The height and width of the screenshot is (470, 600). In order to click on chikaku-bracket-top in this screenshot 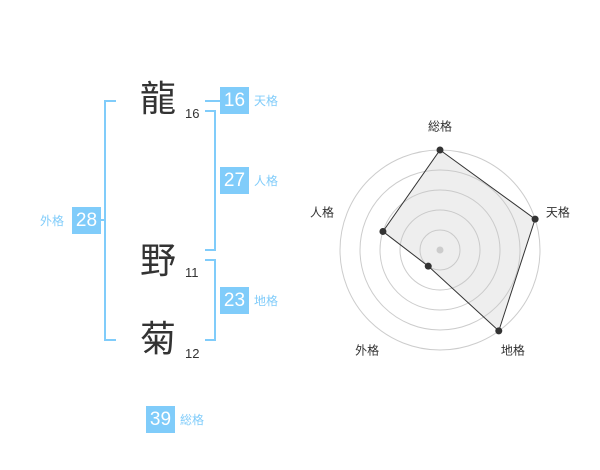, I will do `click(210, 260)`.